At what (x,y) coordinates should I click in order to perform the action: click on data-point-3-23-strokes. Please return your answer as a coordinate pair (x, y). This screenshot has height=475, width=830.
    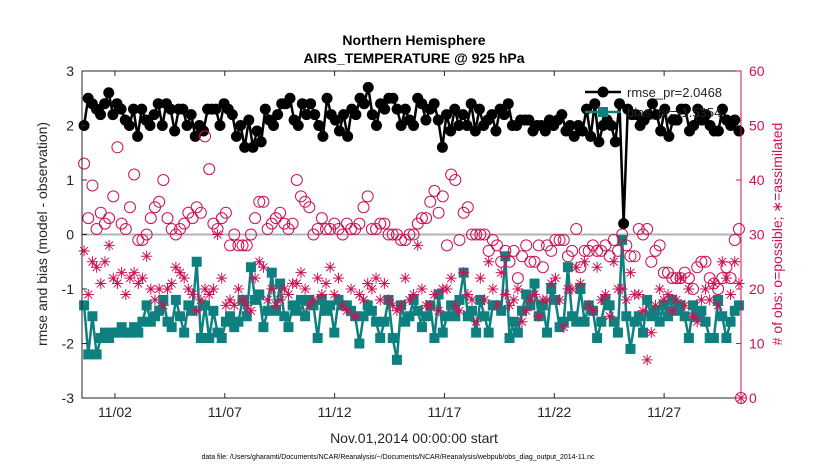
    Looking at the image, I should click on (180, 273).